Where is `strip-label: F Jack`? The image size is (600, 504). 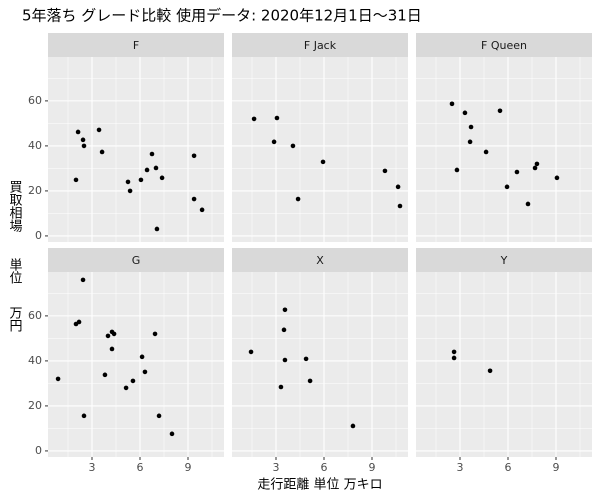 strip-label: F Jack is located at coordinates (320, 45).